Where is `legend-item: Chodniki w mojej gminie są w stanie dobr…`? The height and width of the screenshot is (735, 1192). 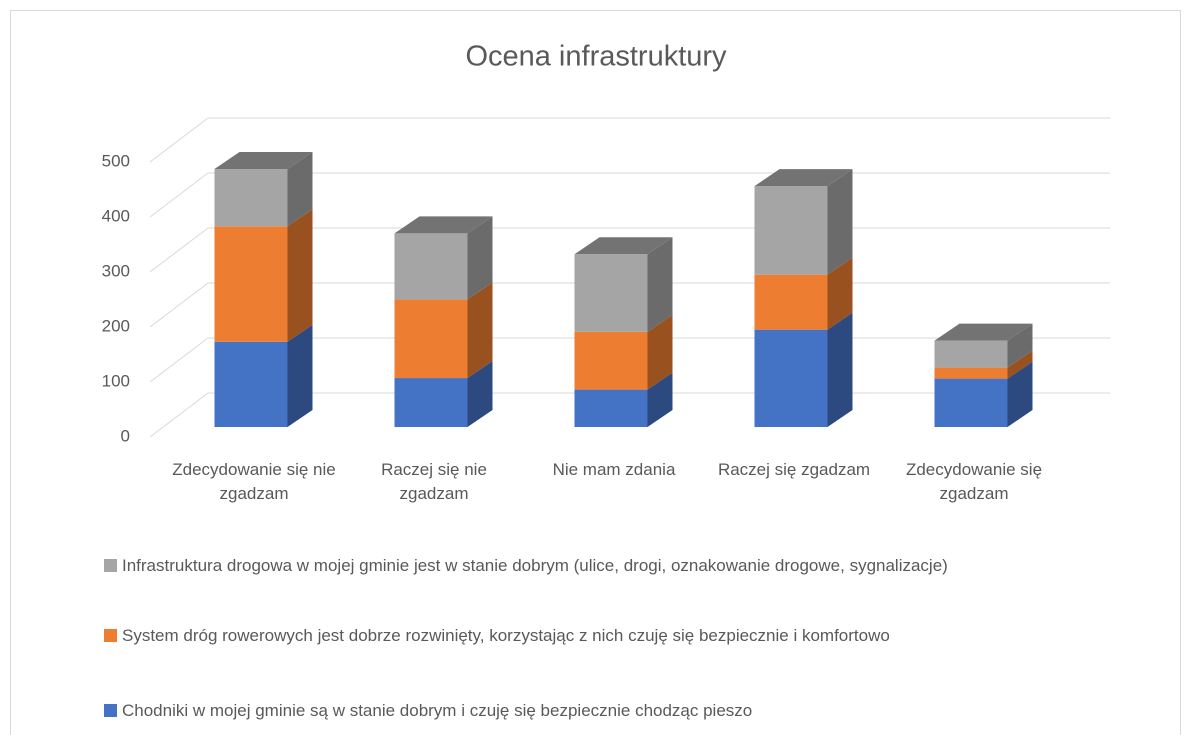 legend-item: Chodniki w mojej gminie są w stanie dobr… is located at coordinates (613, 710).